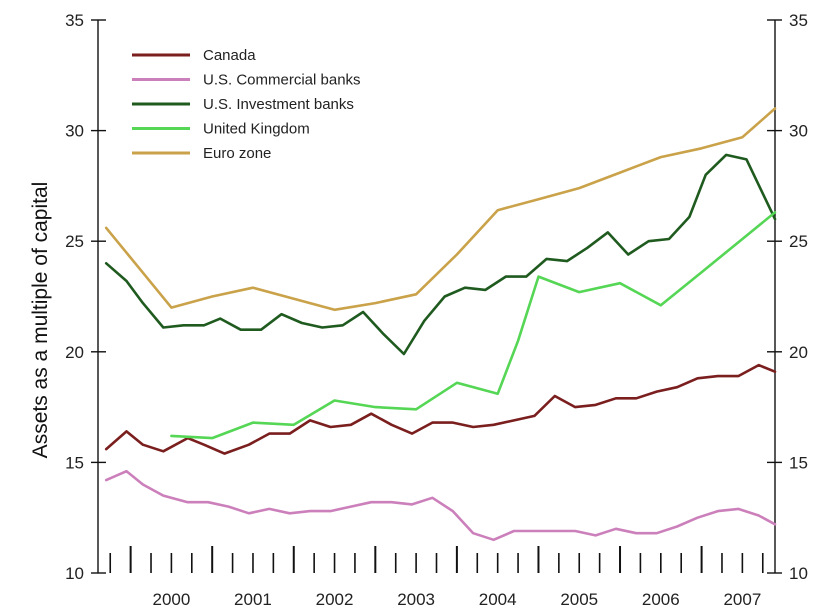 The width and height of the screenshot is (814, 612). Describe the element at coordinates (798, 573) in the screenshot. I see `y-tick-label-right: 10` at that location.